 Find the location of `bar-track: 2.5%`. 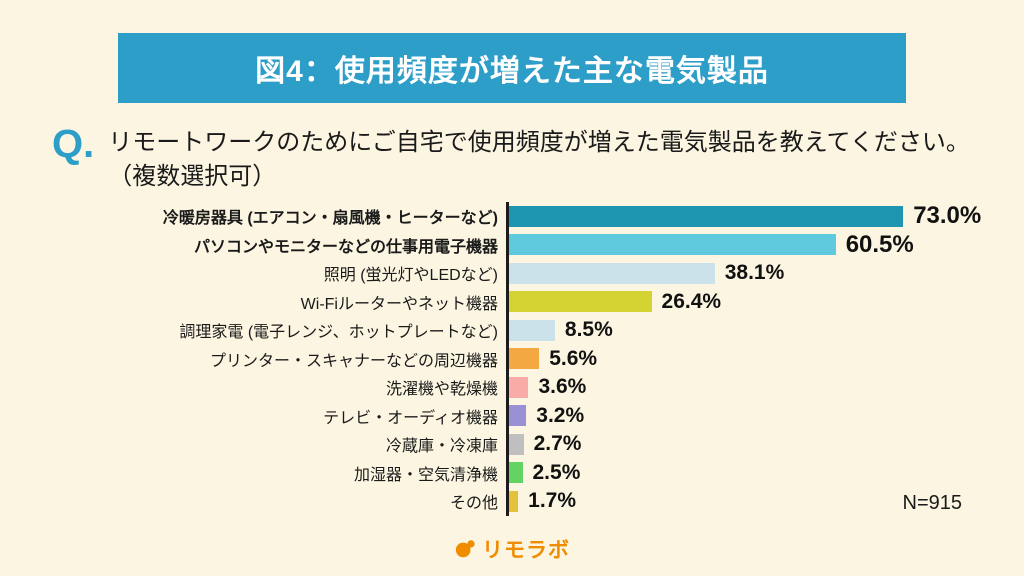

bar-track: 2.5% is located at coordinates (752, 472).